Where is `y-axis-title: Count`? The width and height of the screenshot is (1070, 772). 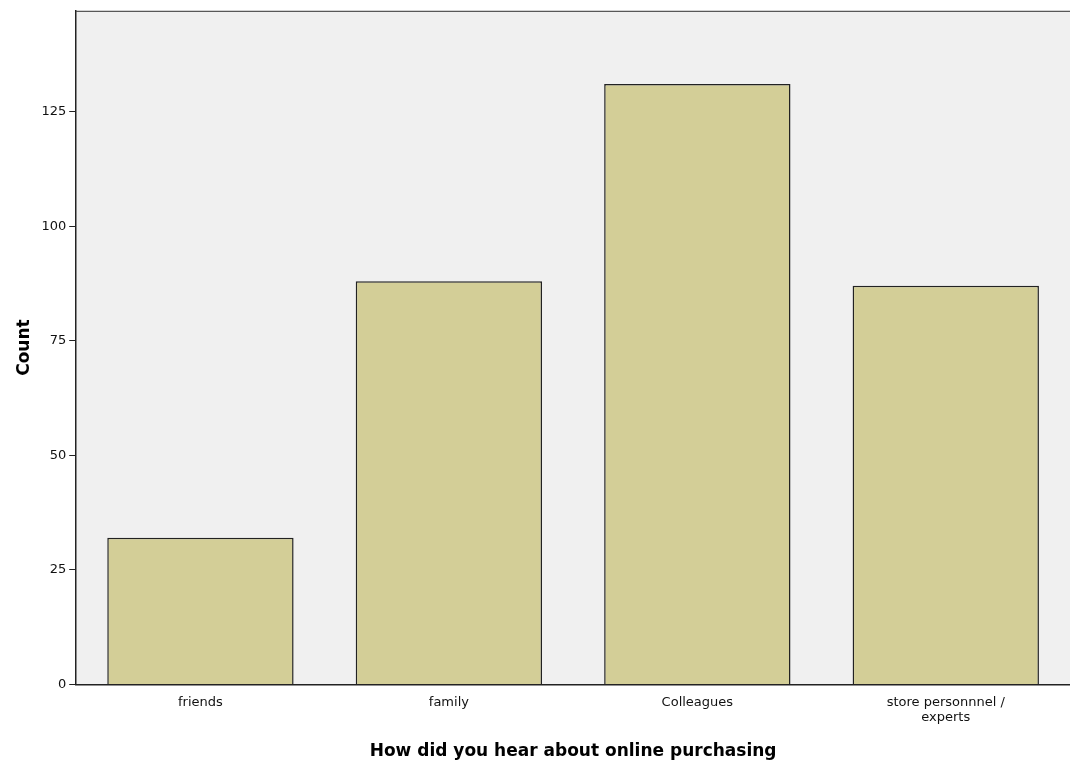 y-axis-title: Count is located at coordinates (22, 347).